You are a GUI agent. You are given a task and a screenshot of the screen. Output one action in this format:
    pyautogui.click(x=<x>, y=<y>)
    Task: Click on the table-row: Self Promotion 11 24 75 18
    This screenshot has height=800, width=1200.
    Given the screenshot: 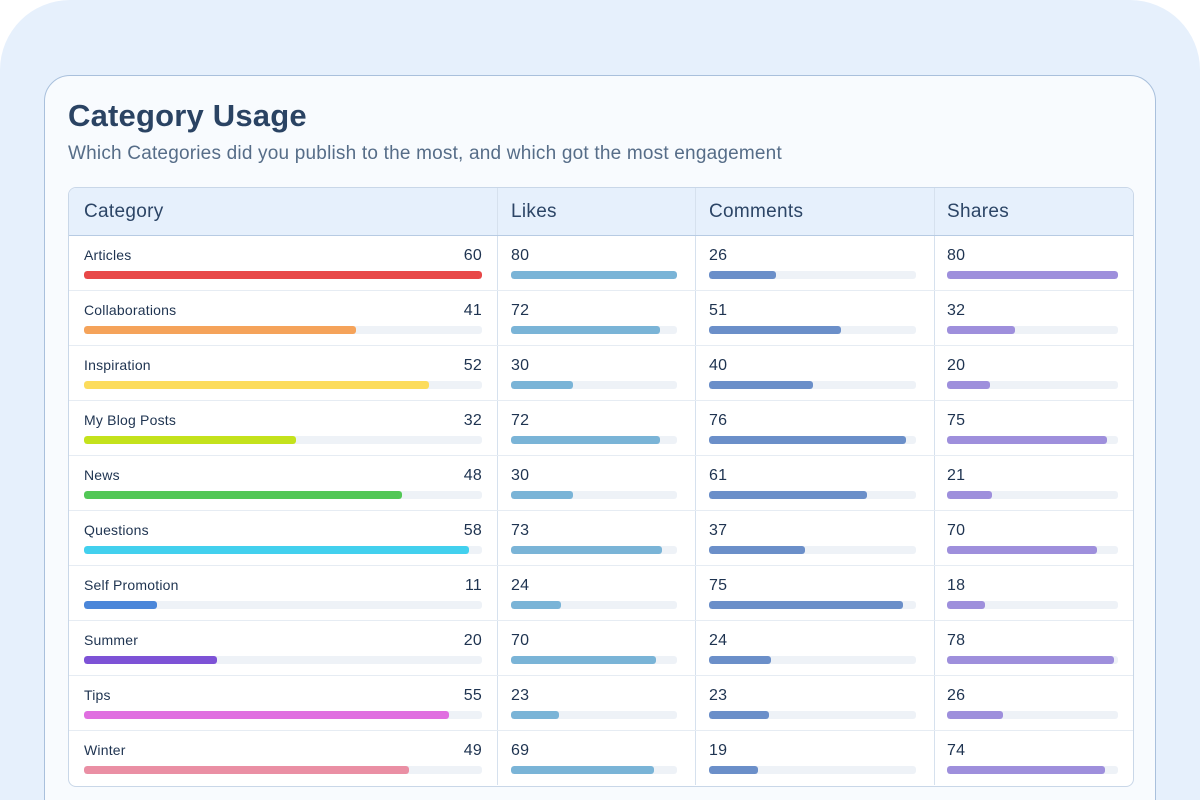 What is the action you would take?
    pyautogui.click(x=601, y=593)
    